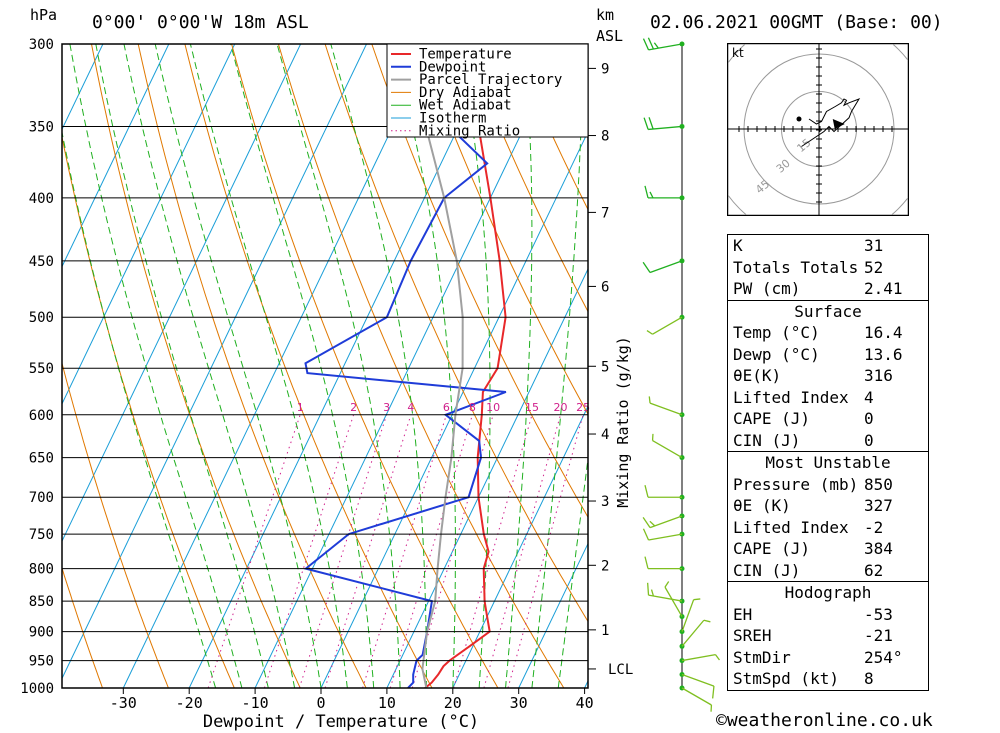 The width and height of the screenshot is (1000, 733). What do you see at coordinates (189, 703) in the screenshot?
I see `temperature-tick-label: -20` at bounding box center [189, 703].